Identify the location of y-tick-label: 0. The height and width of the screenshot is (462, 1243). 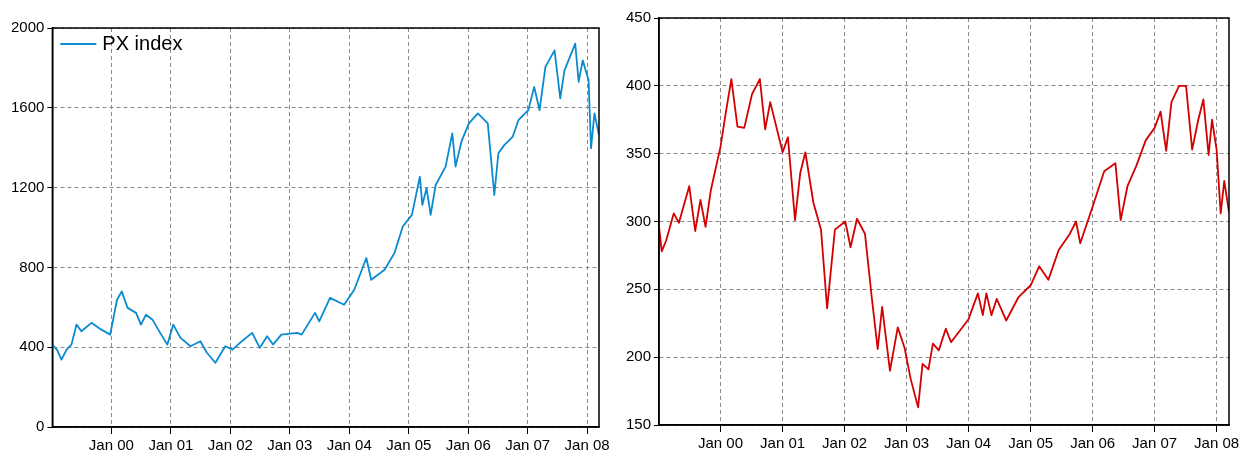
(40, 426).